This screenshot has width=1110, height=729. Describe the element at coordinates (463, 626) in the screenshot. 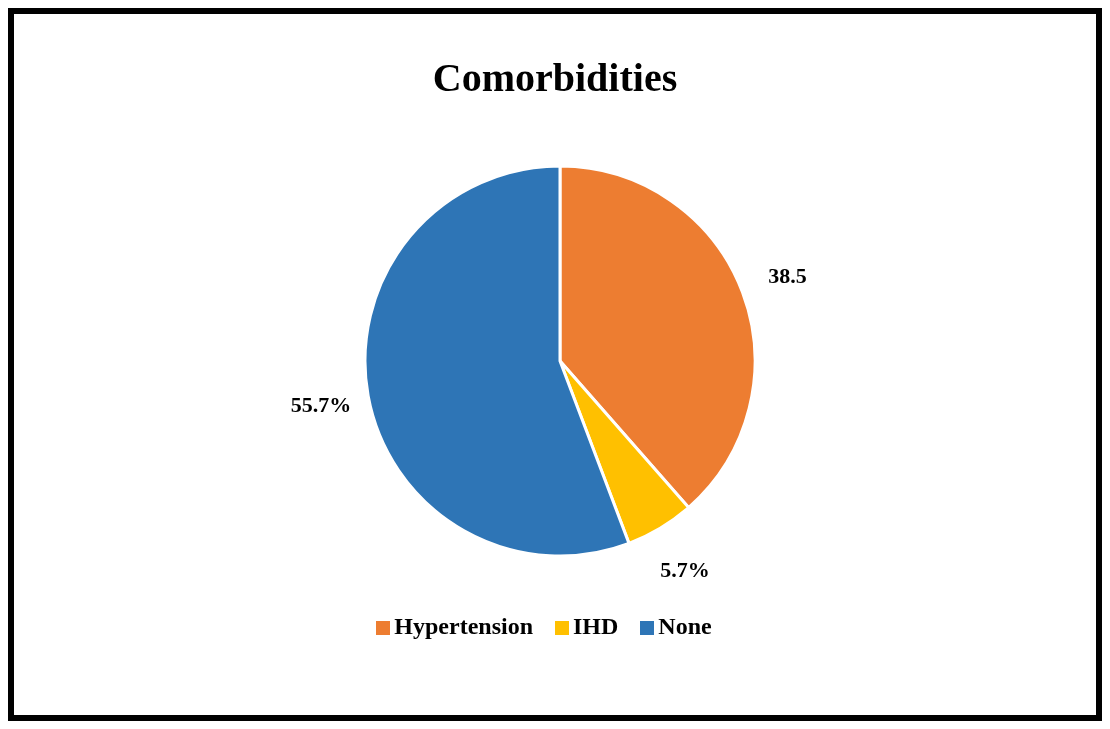

I see `legend-label: Hypertension` at that location.